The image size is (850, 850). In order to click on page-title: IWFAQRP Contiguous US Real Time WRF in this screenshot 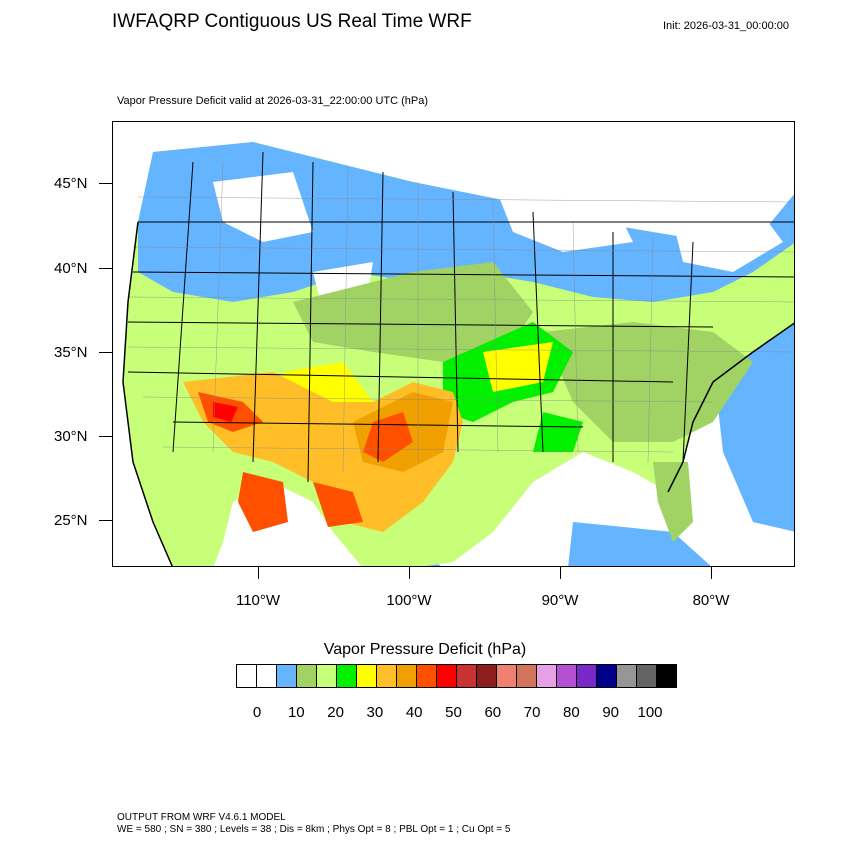, I will do `click(292, 21)`.